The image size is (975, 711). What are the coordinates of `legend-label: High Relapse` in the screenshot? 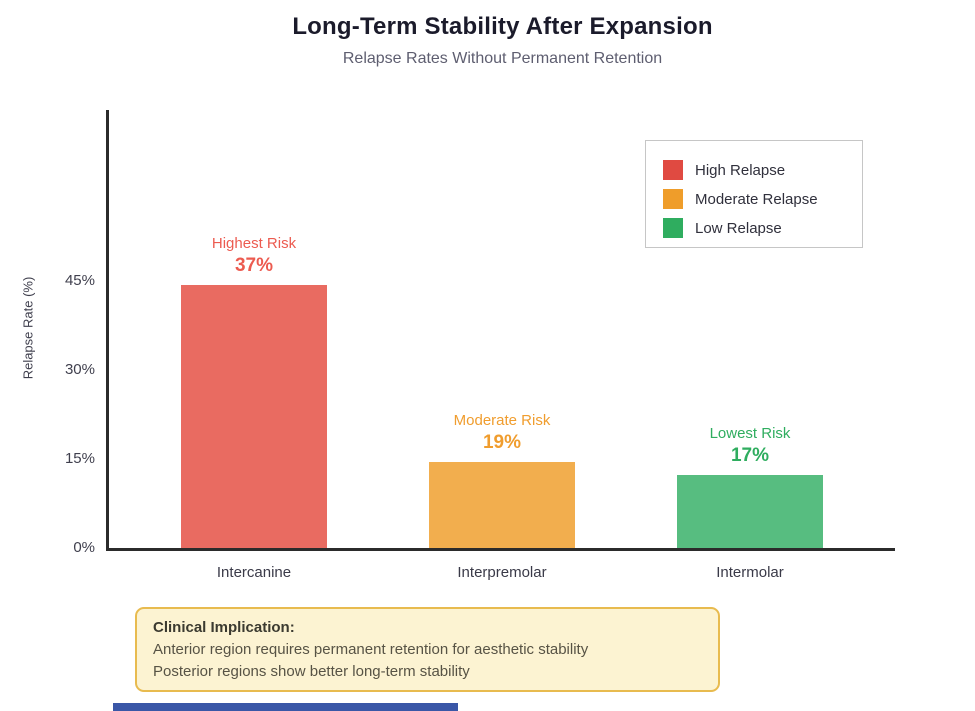 It's located at (740, 170).